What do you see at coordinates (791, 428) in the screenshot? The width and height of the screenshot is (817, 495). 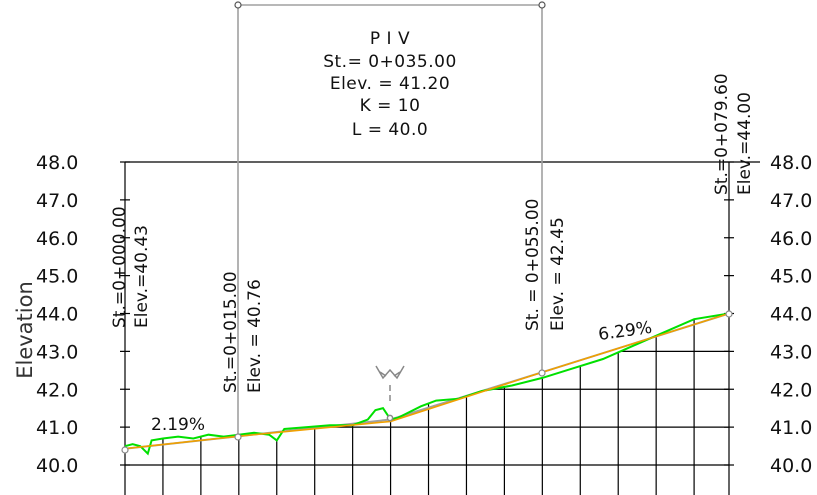 I see `right-tick-label: 41.0` at bounding box center [791, 428].